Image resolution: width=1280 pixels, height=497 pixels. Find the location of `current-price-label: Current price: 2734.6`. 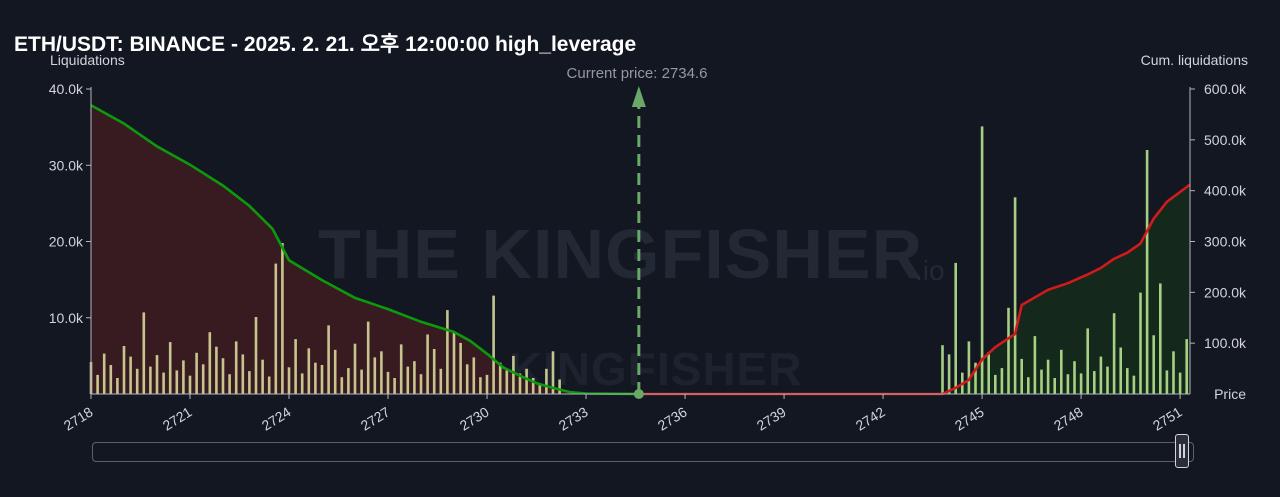

current-price-label: Current price: 2734.6 is located at coordinates (637, 73).